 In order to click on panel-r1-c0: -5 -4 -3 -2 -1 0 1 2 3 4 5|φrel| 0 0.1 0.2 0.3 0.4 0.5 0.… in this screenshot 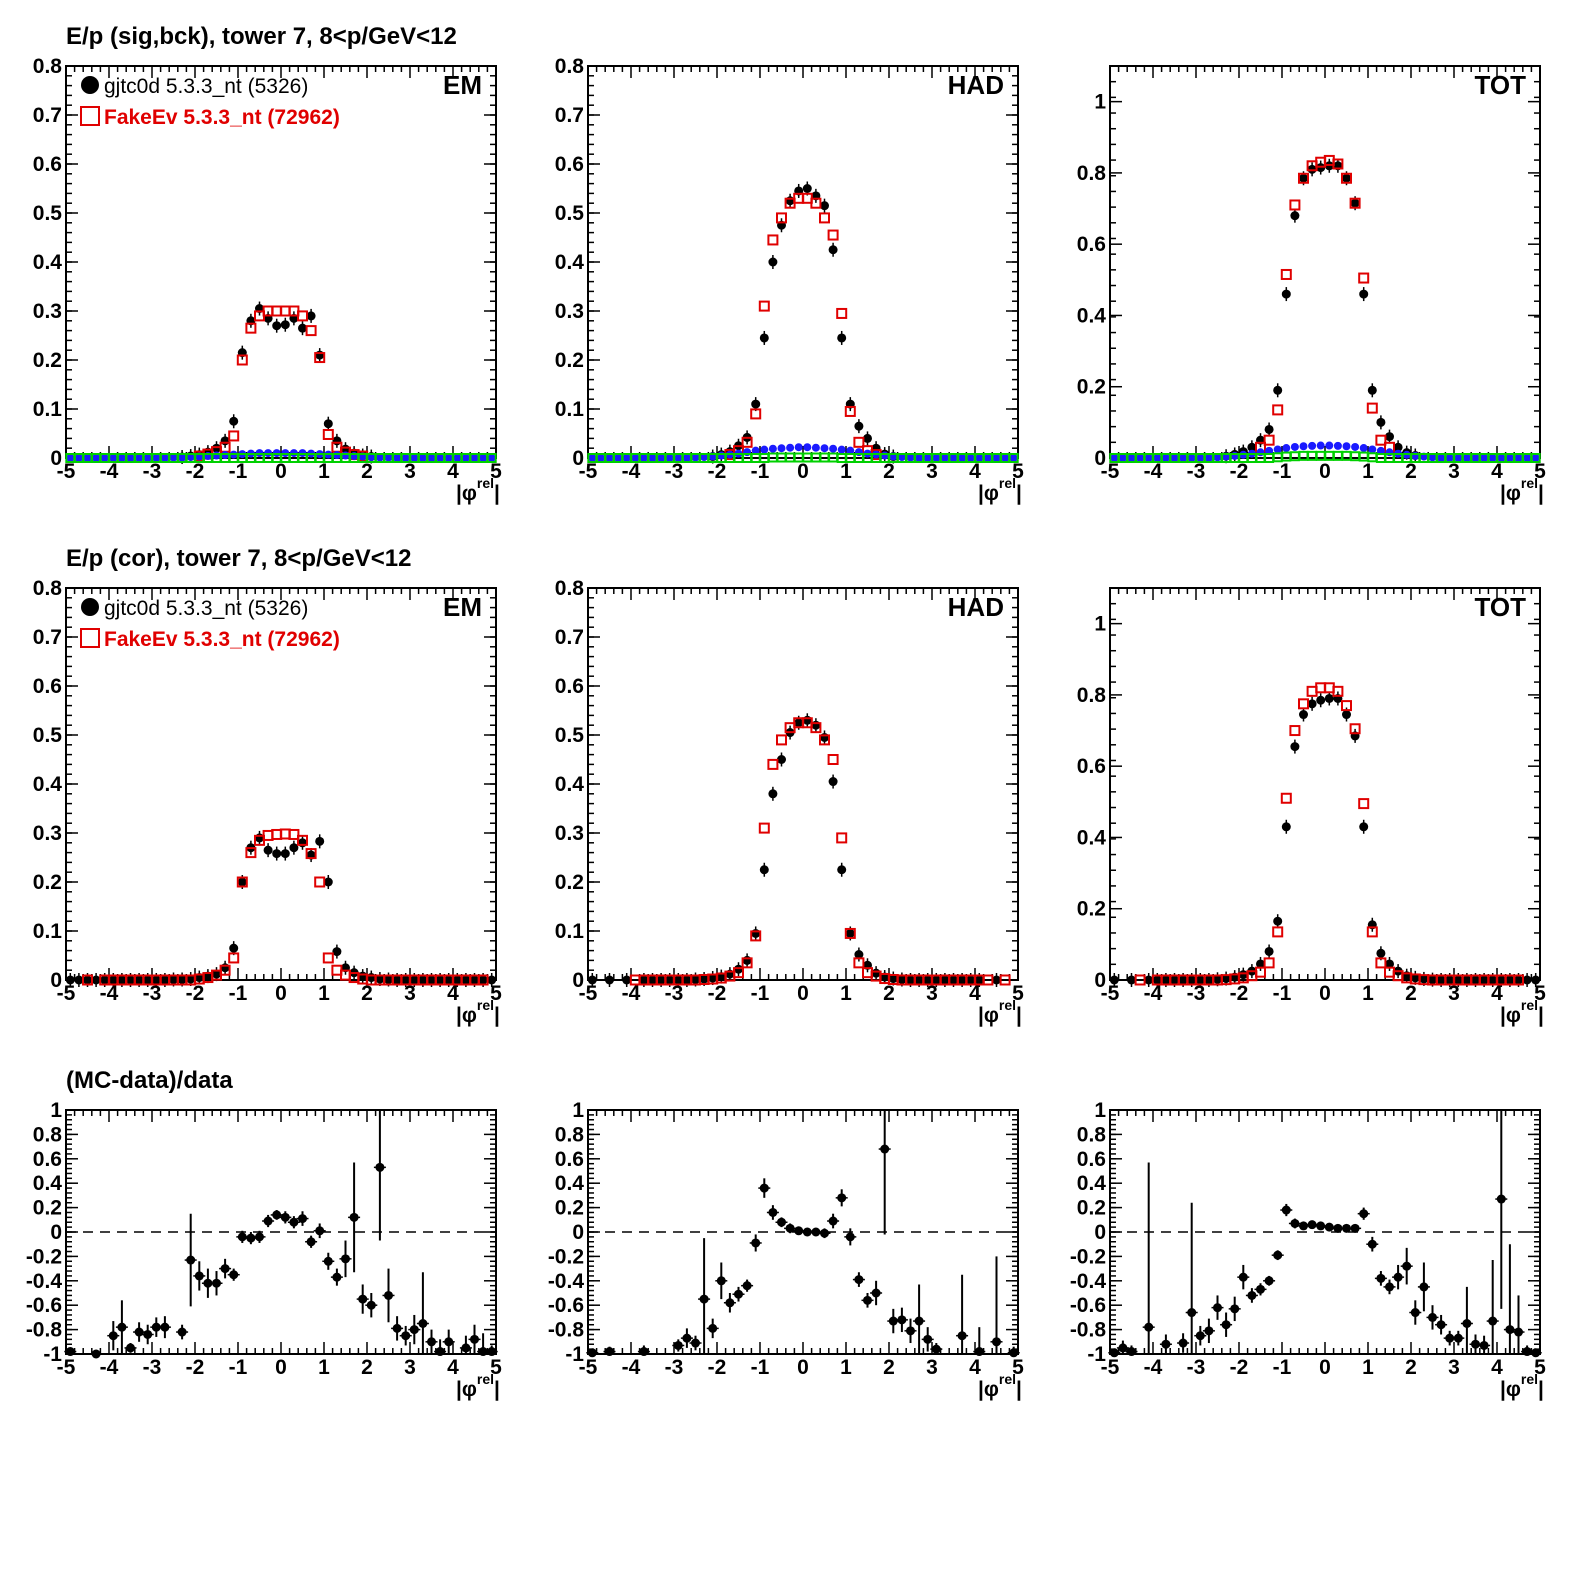, I will do `click(267, 802)`.